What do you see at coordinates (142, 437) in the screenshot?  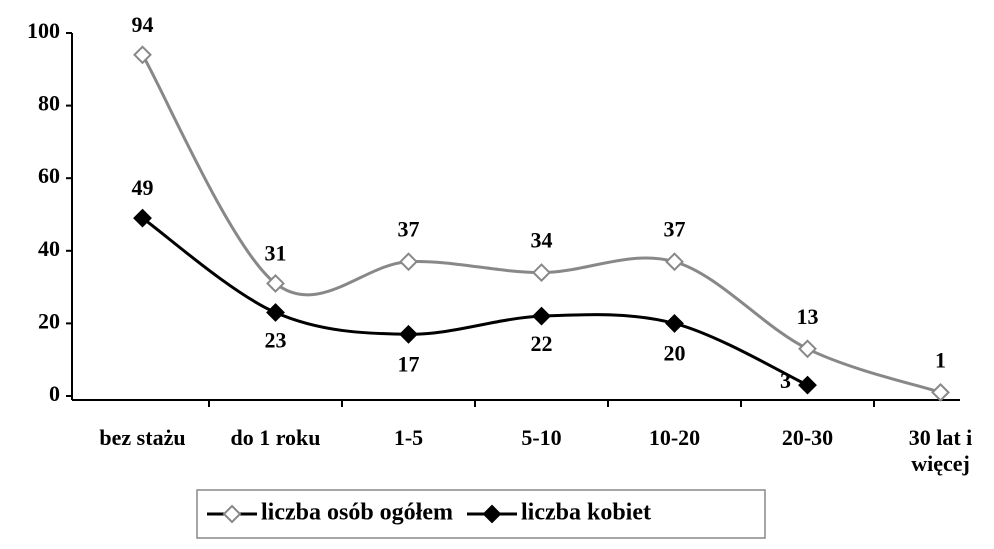 I see `x-tick-label: bez stażu` at bounding box center [142, 437].